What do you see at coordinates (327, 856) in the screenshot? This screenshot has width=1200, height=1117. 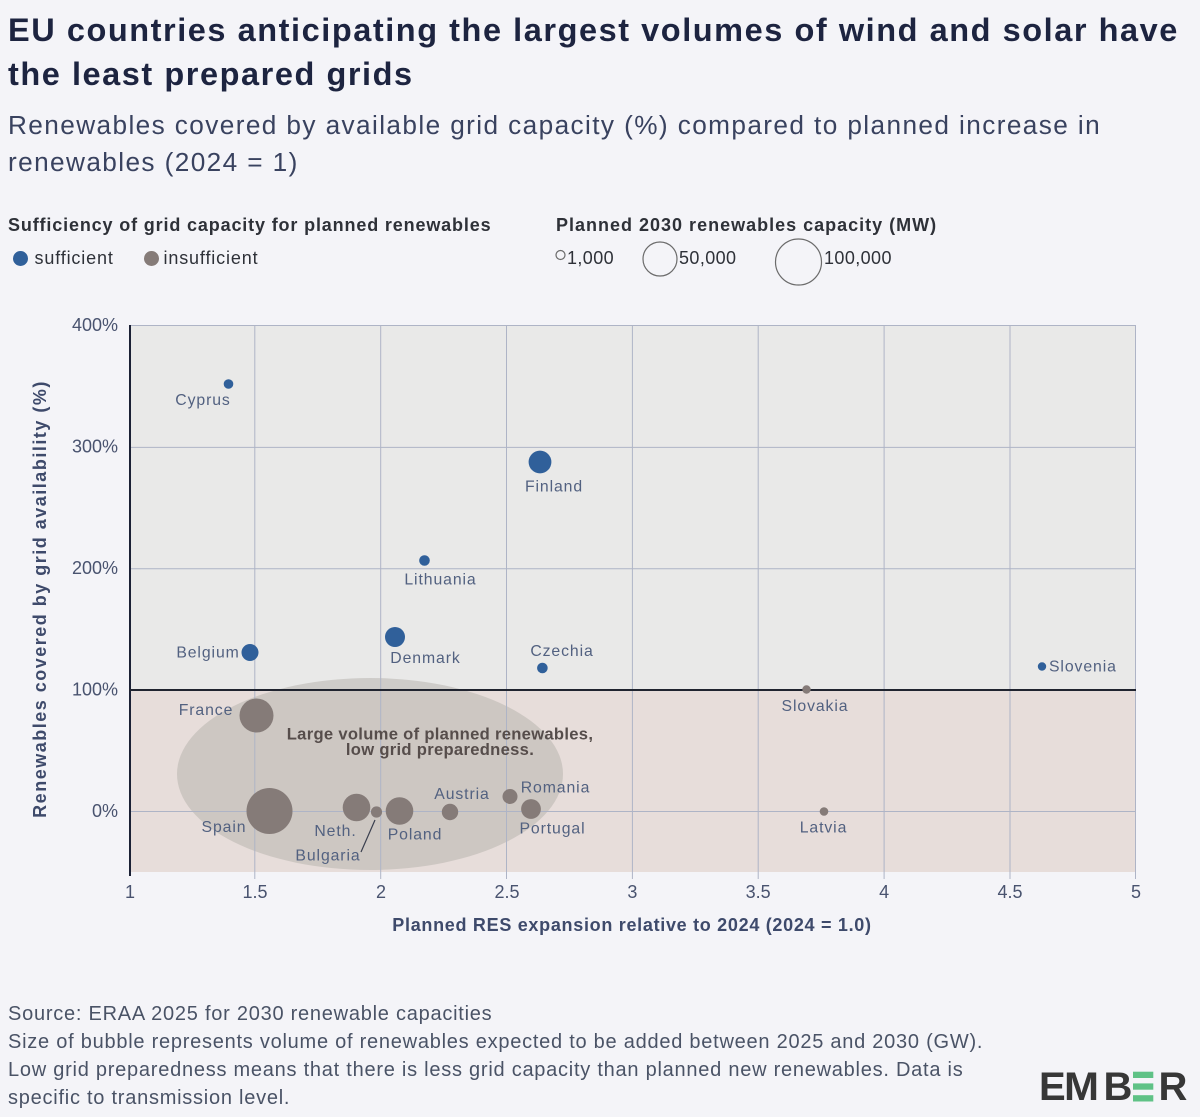 I see `svg-text: Bulgaria` at bounding box center [327, 856].